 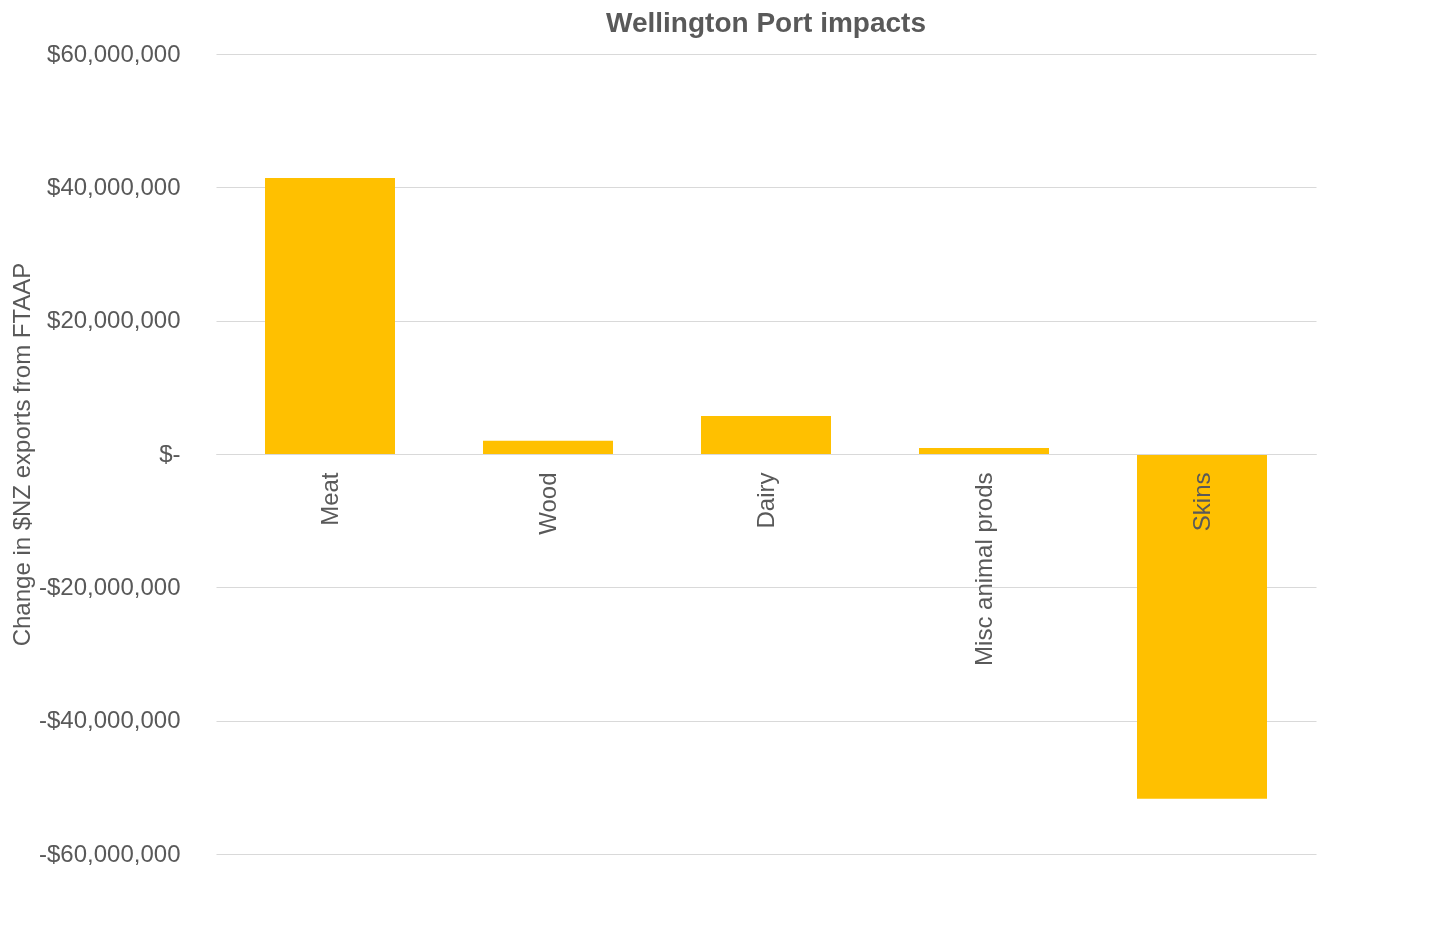 What do you see at coordinates (114, 320) in the screenshot?
I see `y-tick-label: $20,000,000` at bounding box center [114, 320].